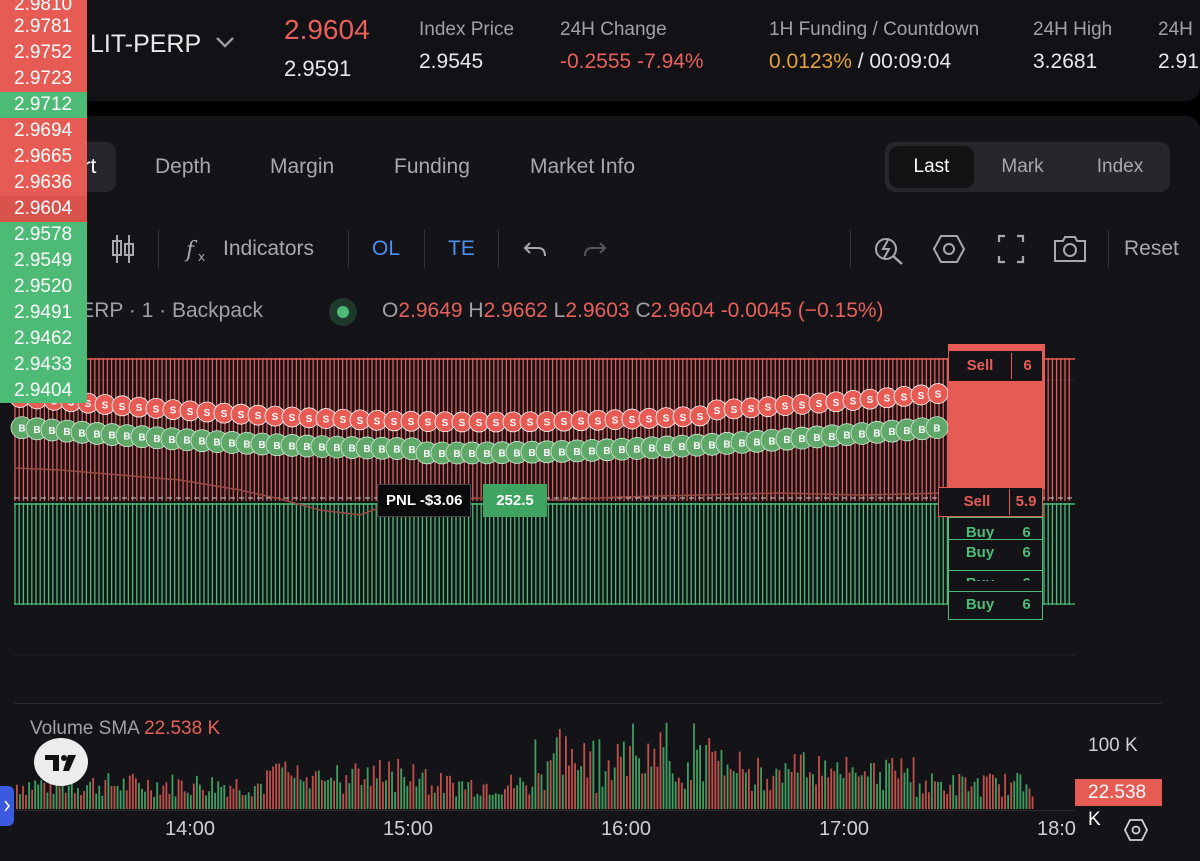 Image resolution: width=1200 pixels, height=861 pixels. I want to click on tab-market-info: Market Info, so click(583, 166).